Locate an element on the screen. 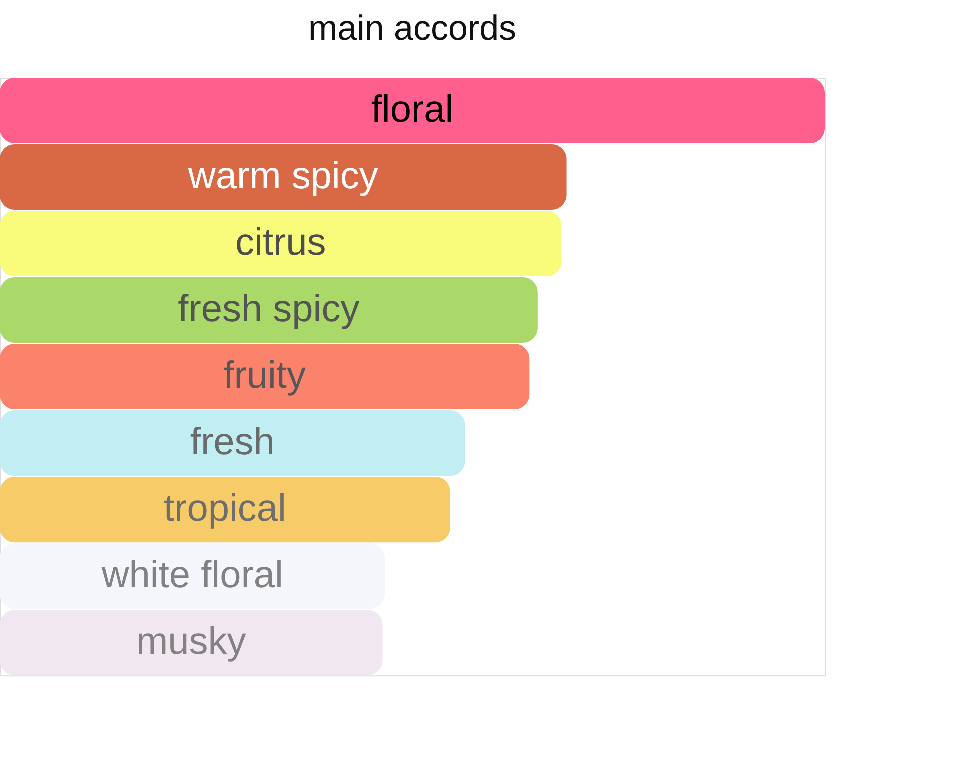 The width and height of the screenshot is (960, 767). chart-title: main accords is located at coordinates (412, 28).